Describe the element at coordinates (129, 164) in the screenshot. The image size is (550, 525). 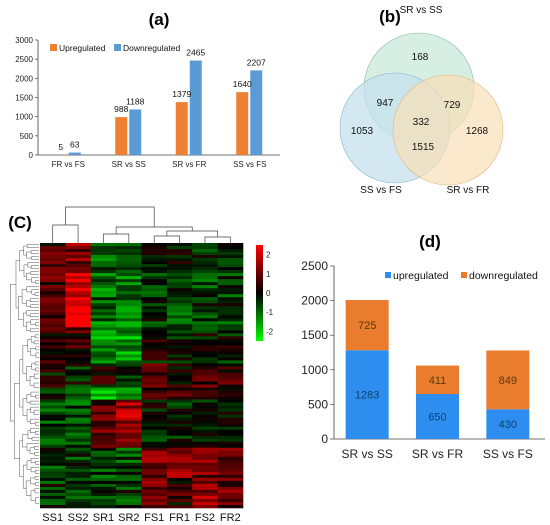
I see `category-label: SR vs SS` at that location.